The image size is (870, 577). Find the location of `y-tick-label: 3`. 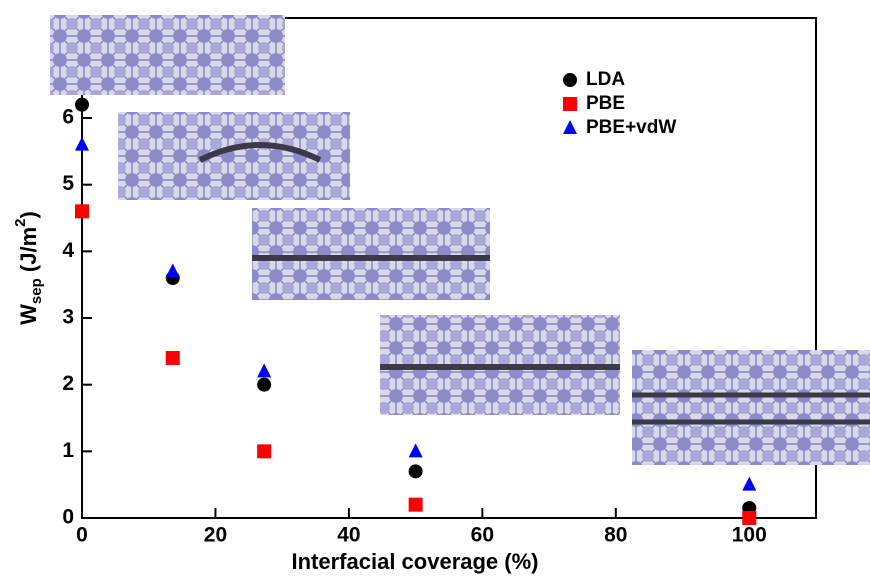

y-tick-label: 3 is located at coordinates (68, 317).